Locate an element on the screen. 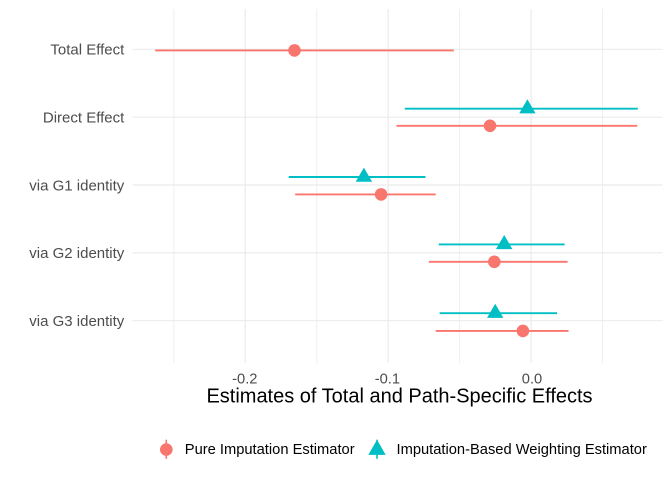 The height and width of the screenshot is (480, 672). svg-text: Pure Imputation Estimator is located at coordinates (270, 450).